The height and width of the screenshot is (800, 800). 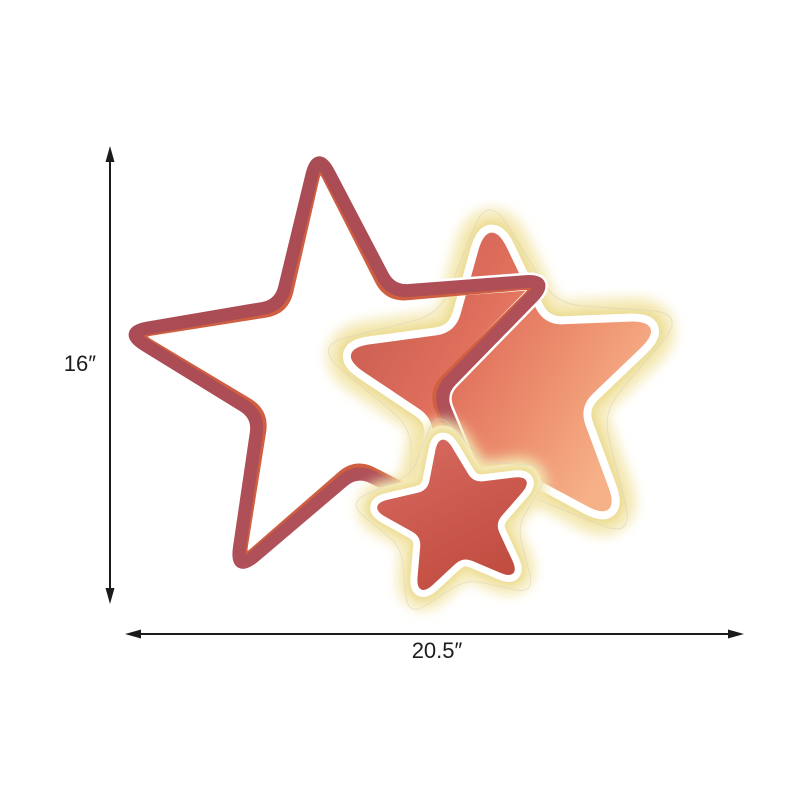 I want to click on arrow-right-icon, so click(x=736, y=634).